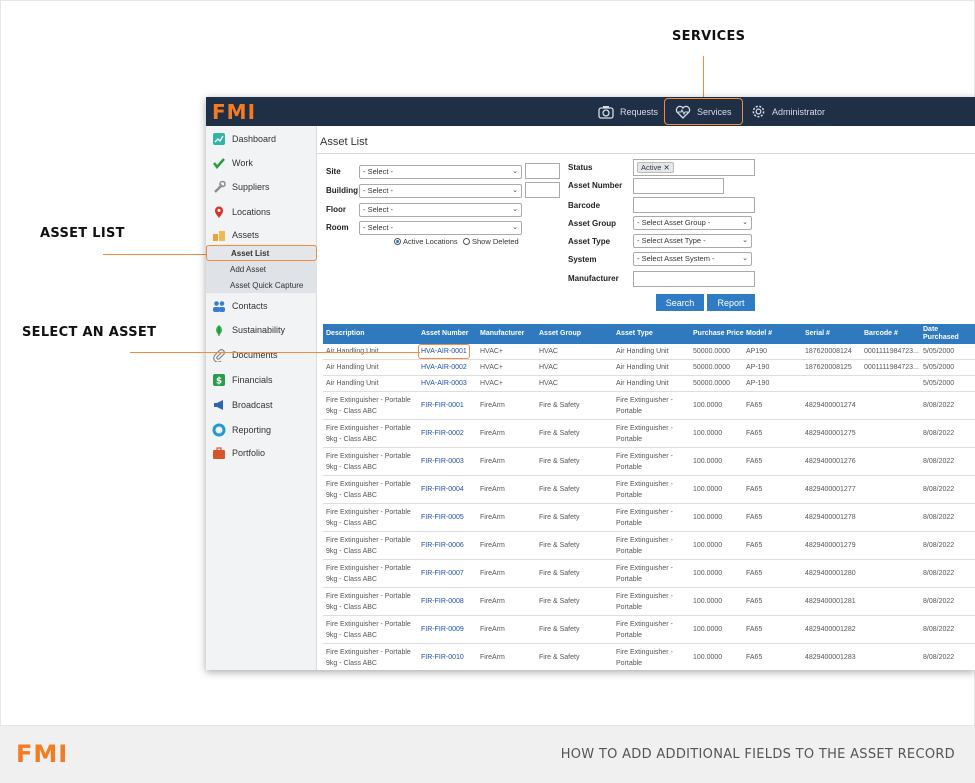 Image resolution: width=975 pixels, height=783 pixels. I want to click on cell-asset-number: FIR-FIR-0008, so click(450, 601).